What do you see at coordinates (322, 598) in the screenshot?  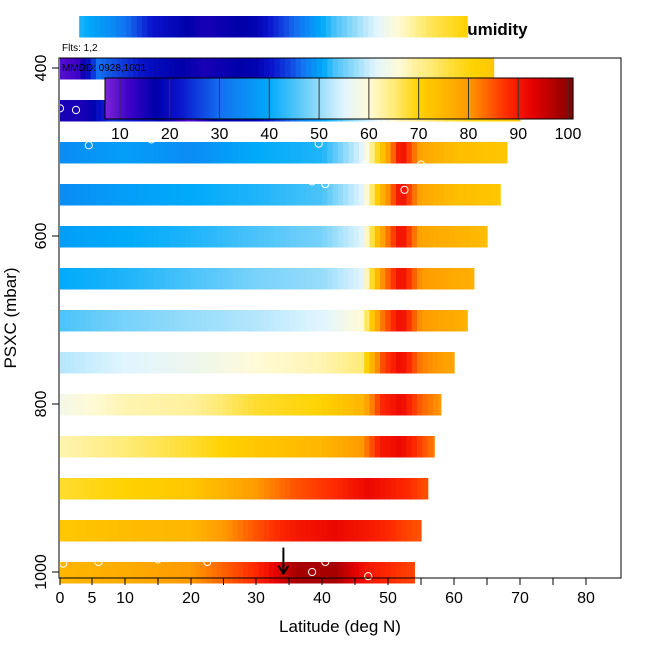 I see `x-tick-label: 40` at bounding box center [322, 598].